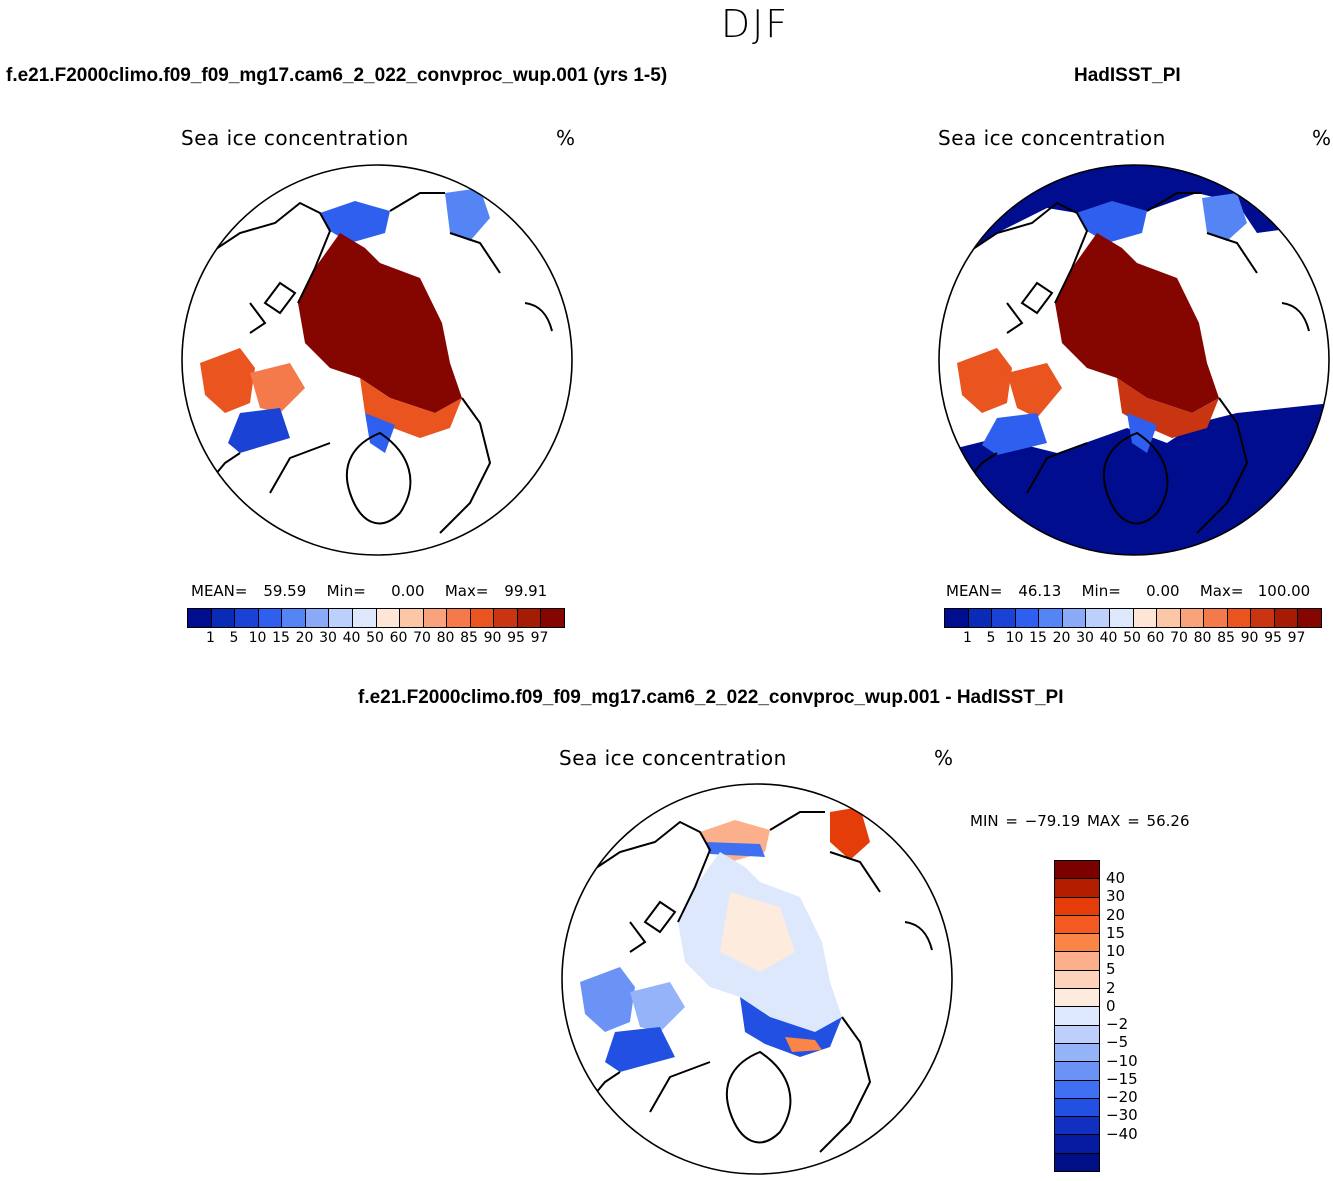  Describe the element at coordinates (974, 591) in the screenshot. I see `obs-mean-label: MEAN=` at that location.